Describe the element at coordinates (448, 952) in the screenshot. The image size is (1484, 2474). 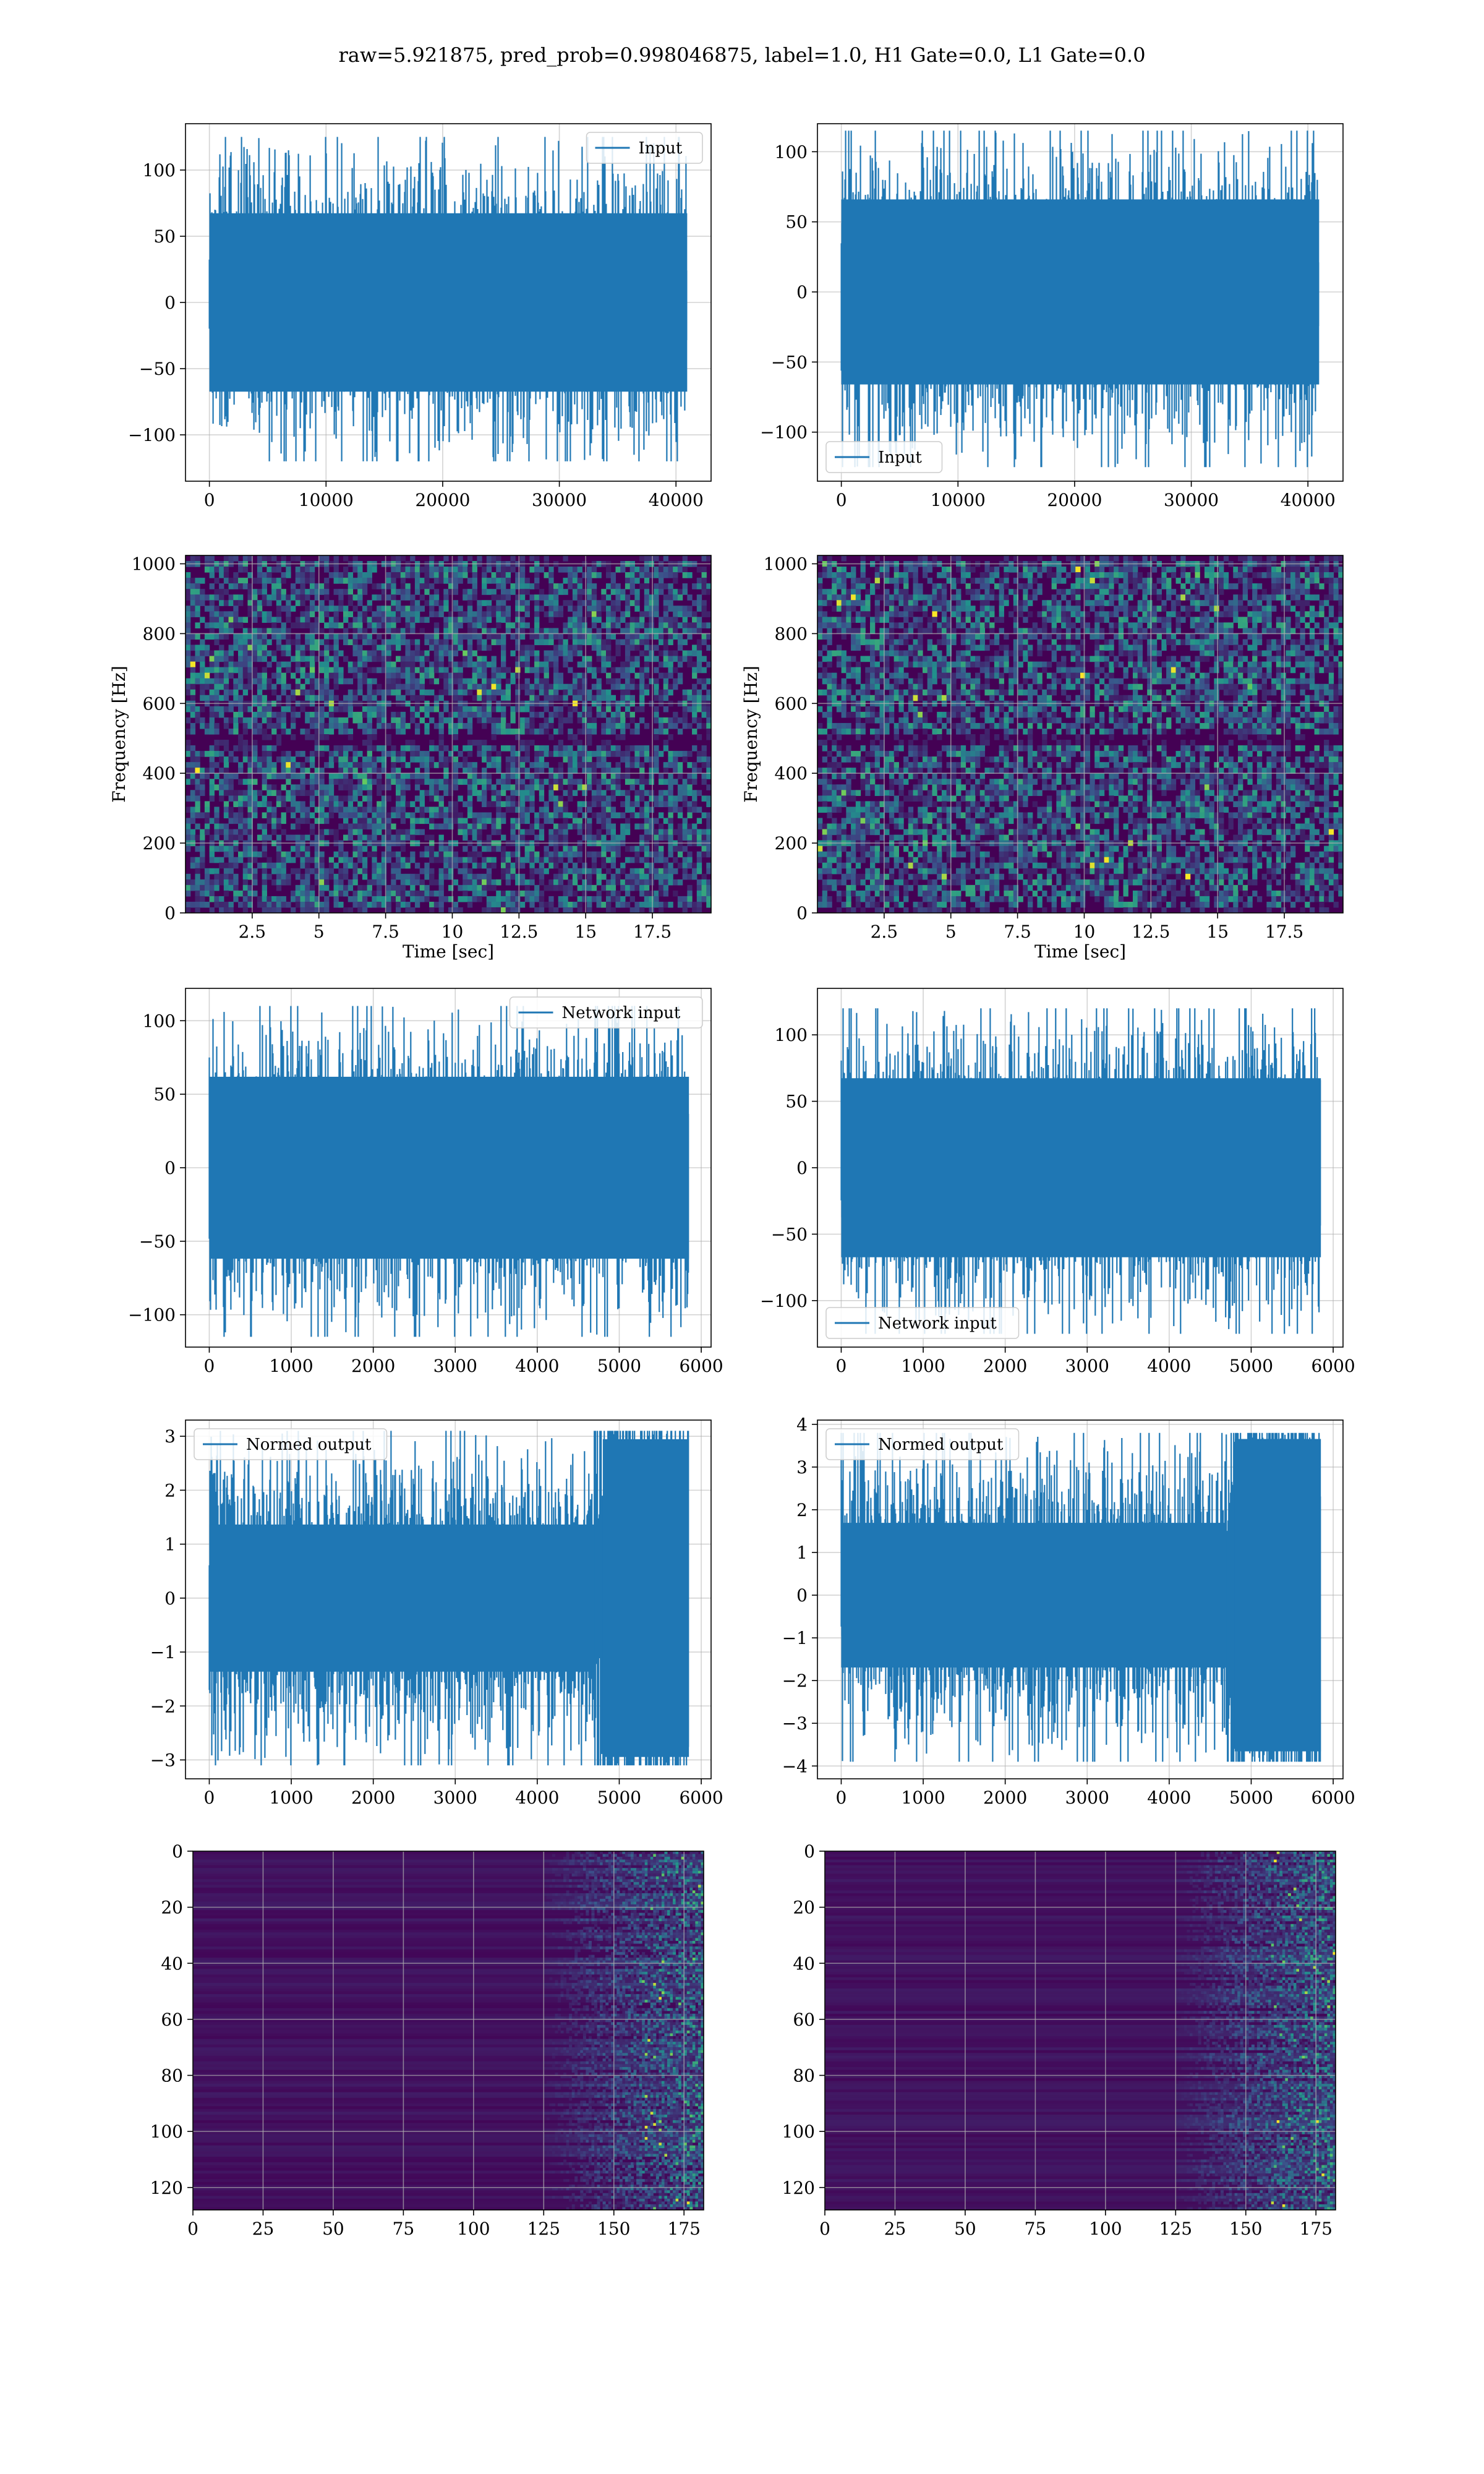
I see `x-axis-label: Time [sec]` at that location.